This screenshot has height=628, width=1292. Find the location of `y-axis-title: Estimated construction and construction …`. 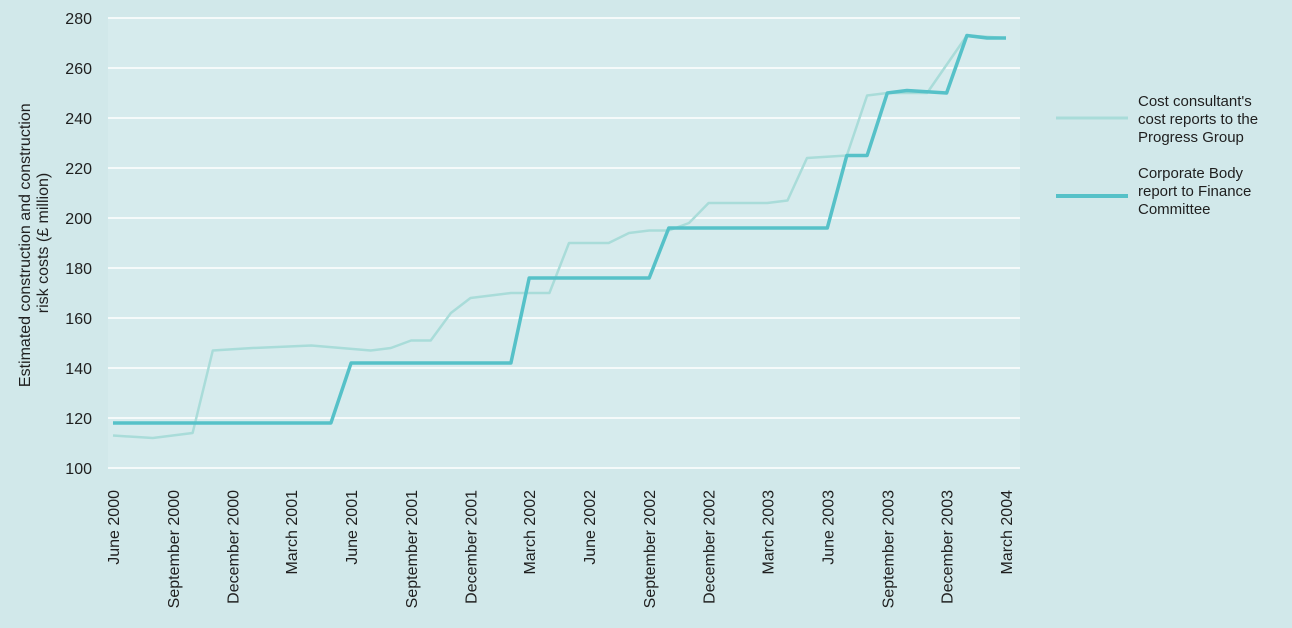

y-axis-title: Estimated construction and construction … is located at coordinates (34, 243).